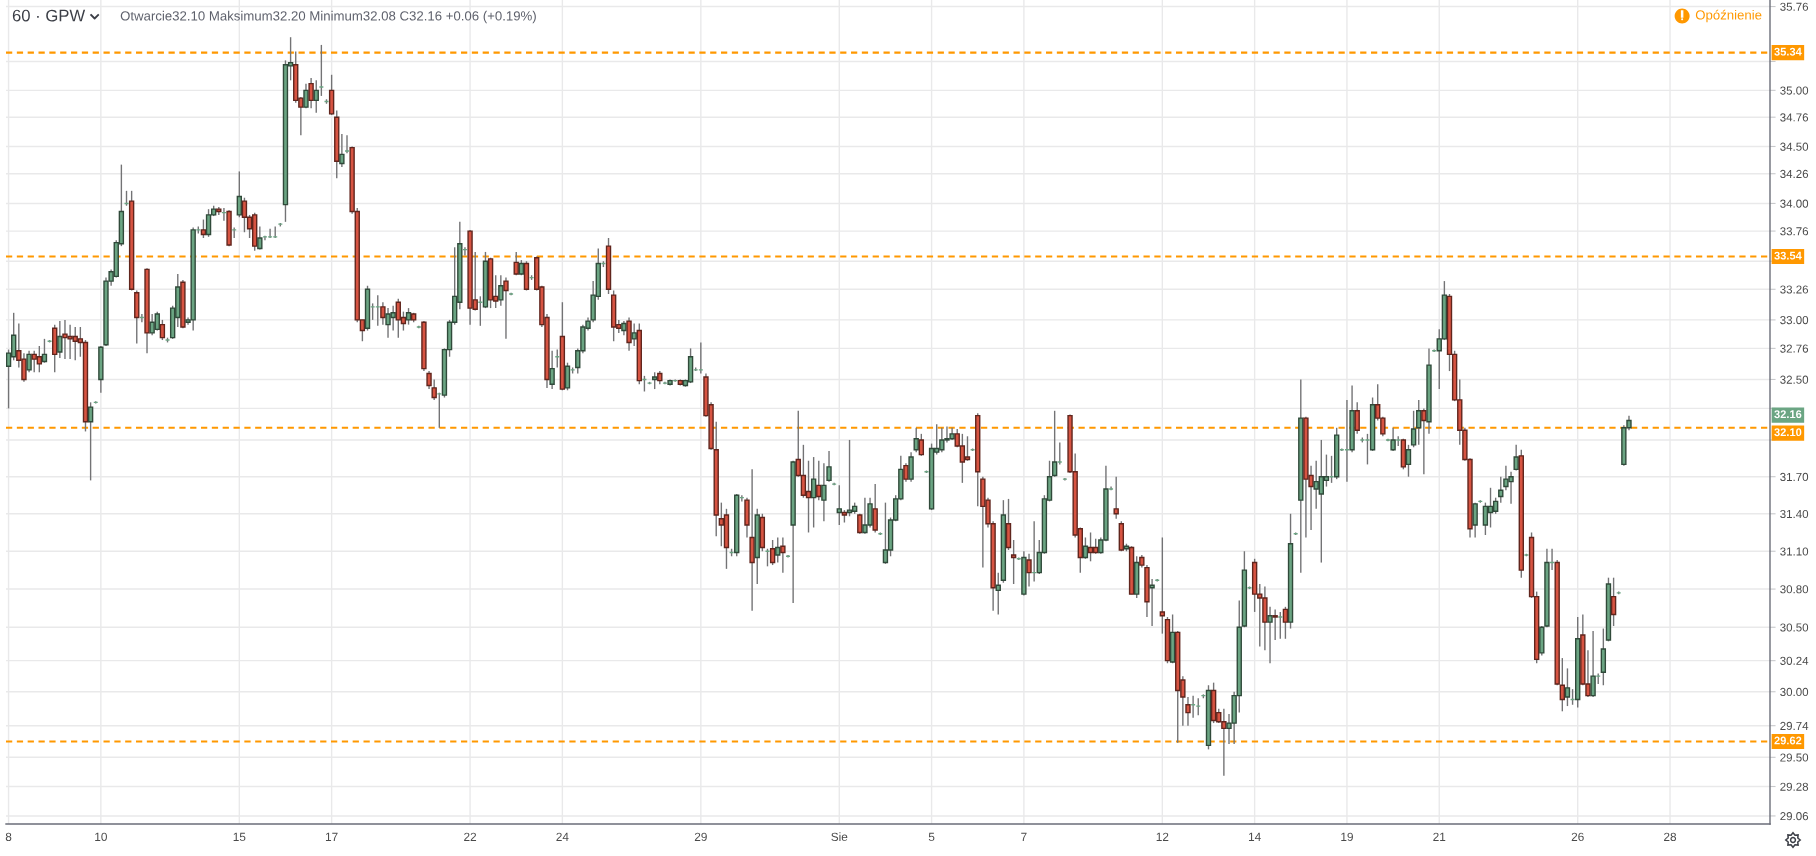  What do you see at coordinates (1794, 203) in the screenshot?
I see `y-tick-label: 34.00` at bounding box center [1794, 203].